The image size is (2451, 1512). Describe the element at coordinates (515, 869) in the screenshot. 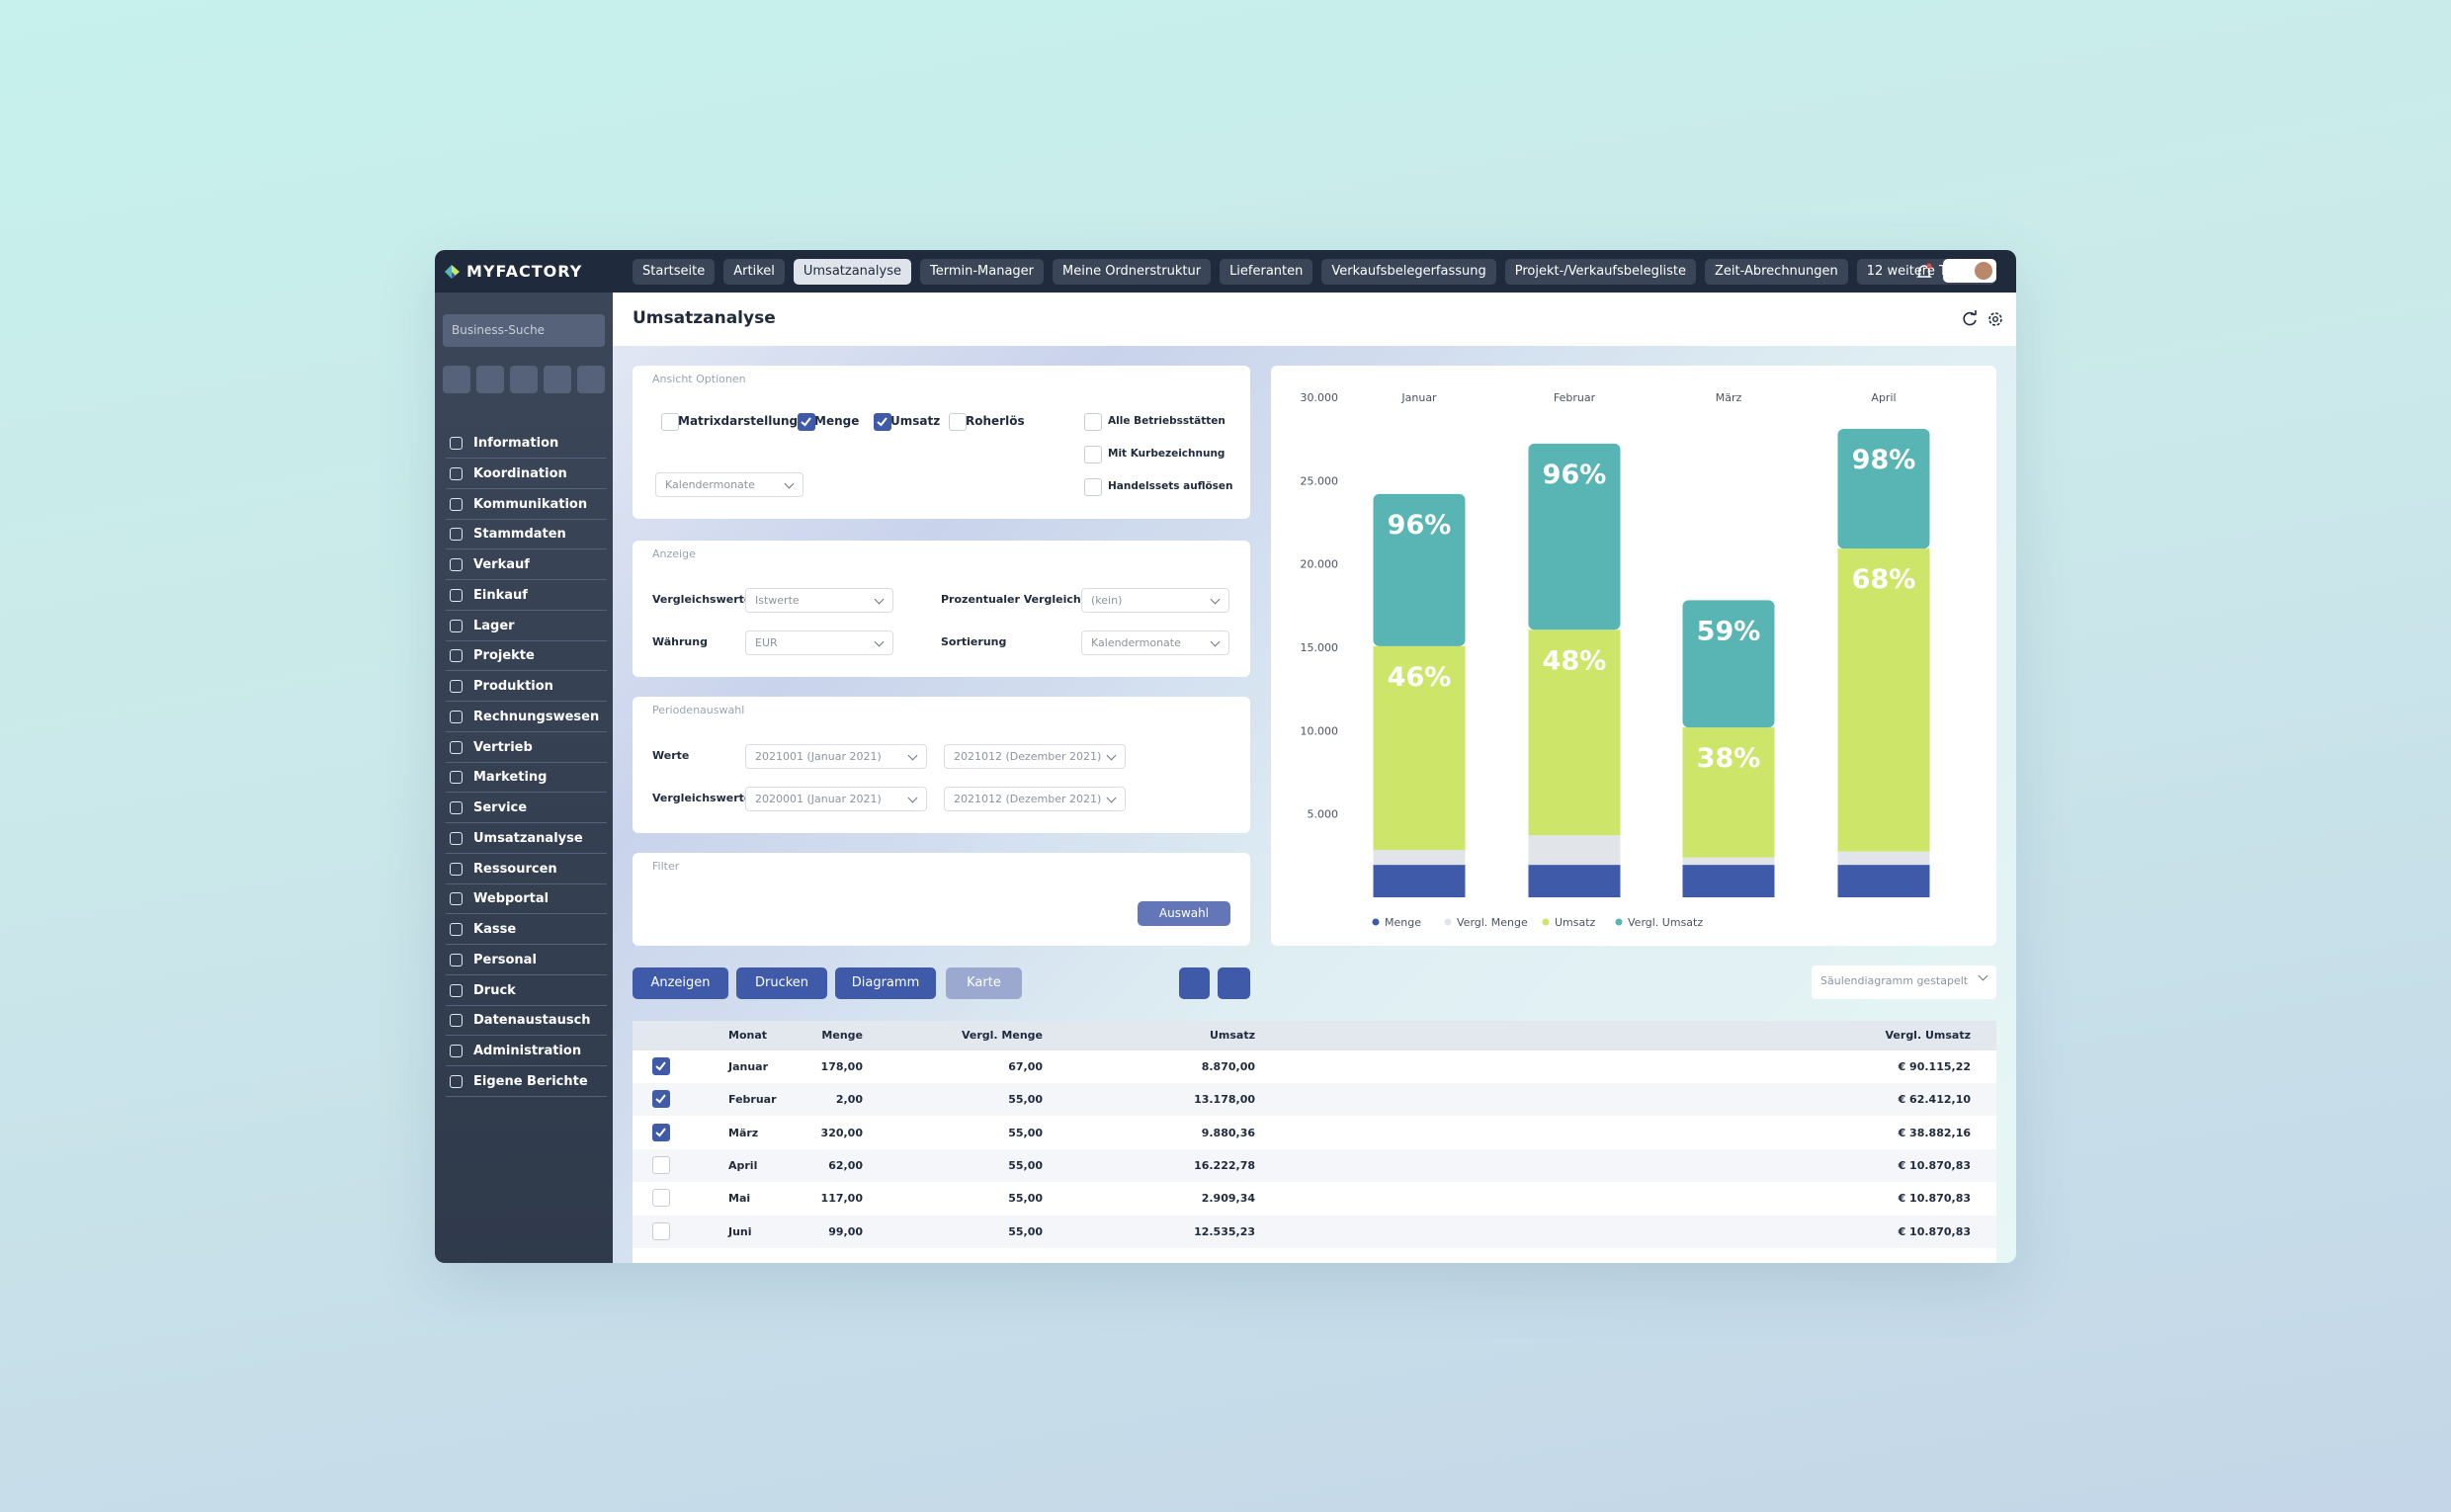

I see `nav-item: Ressourcen` at that location.